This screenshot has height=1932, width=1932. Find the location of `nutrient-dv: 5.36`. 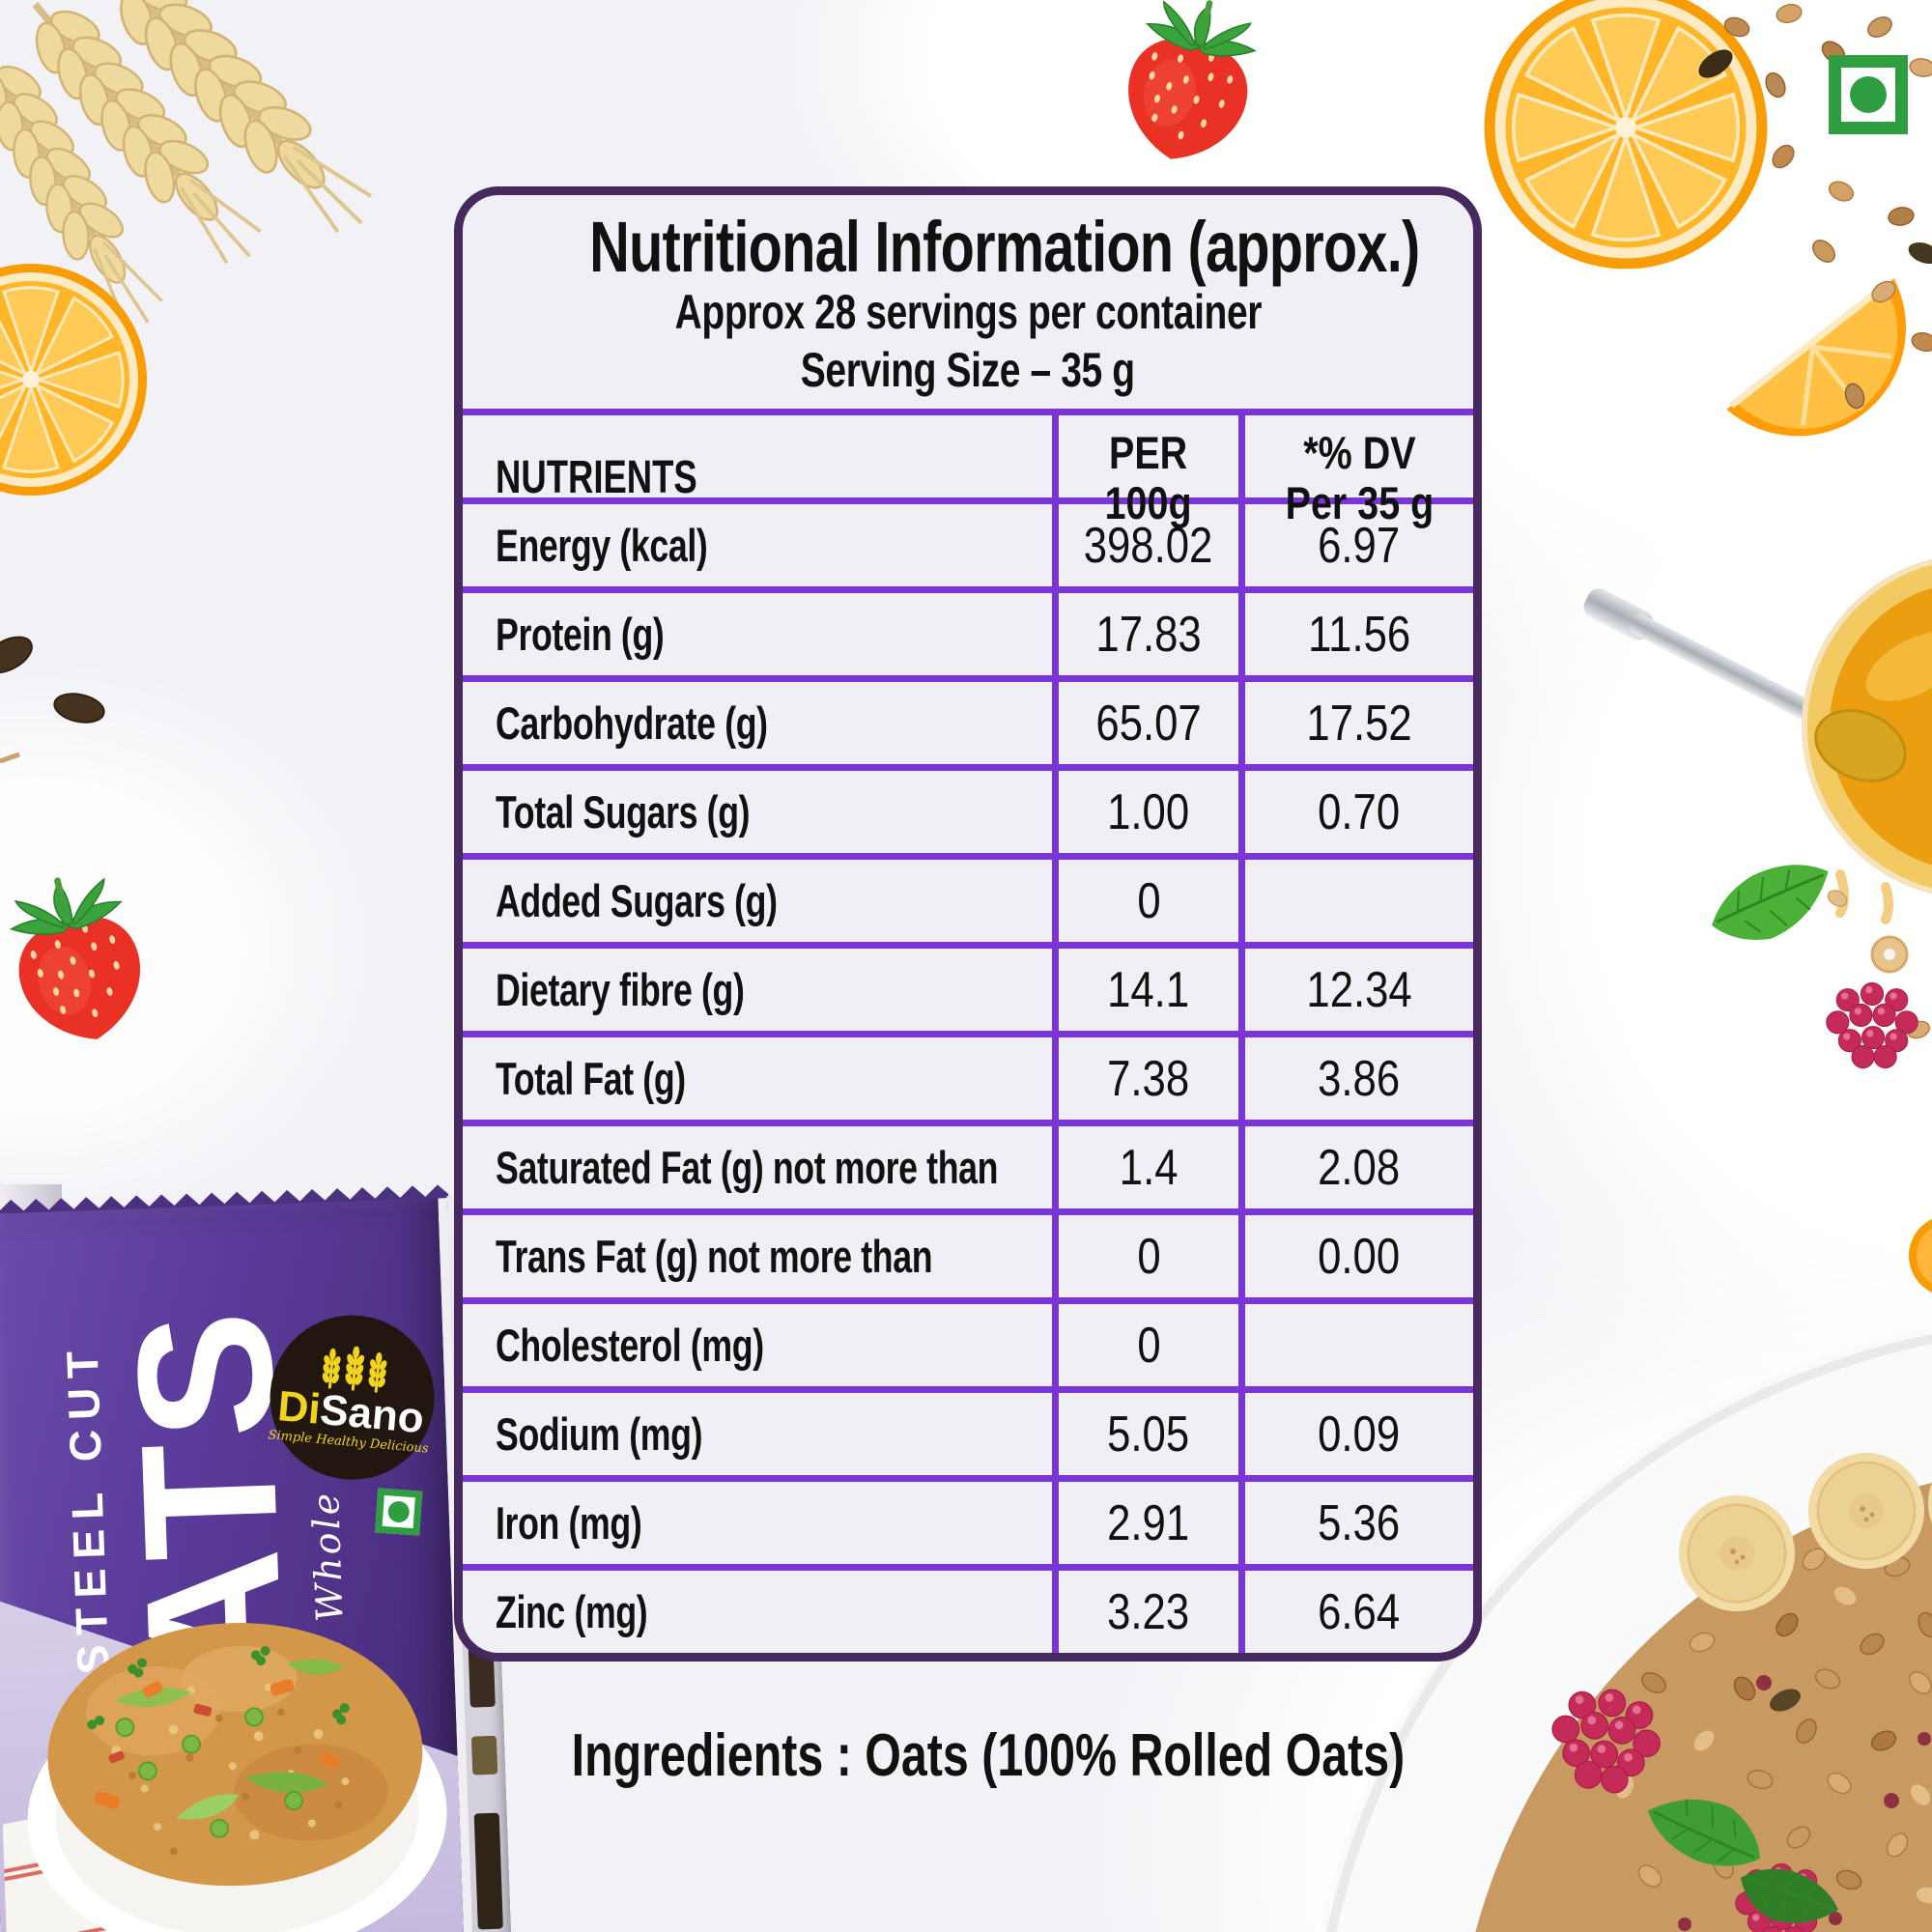

nutrient-dv: 5.36 is located at coordinates (1355, 1520).